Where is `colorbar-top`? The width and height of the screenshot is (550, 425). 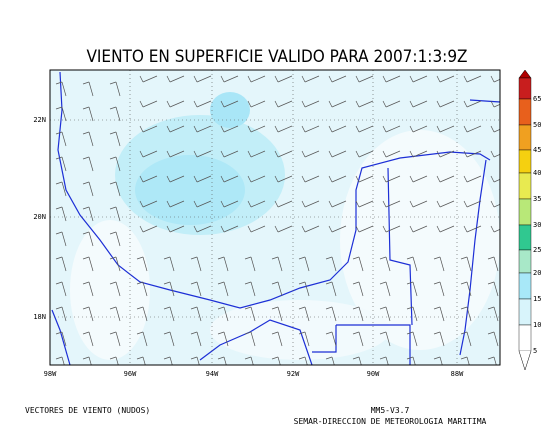 colorbar-top is located at coordinates (525, 74).